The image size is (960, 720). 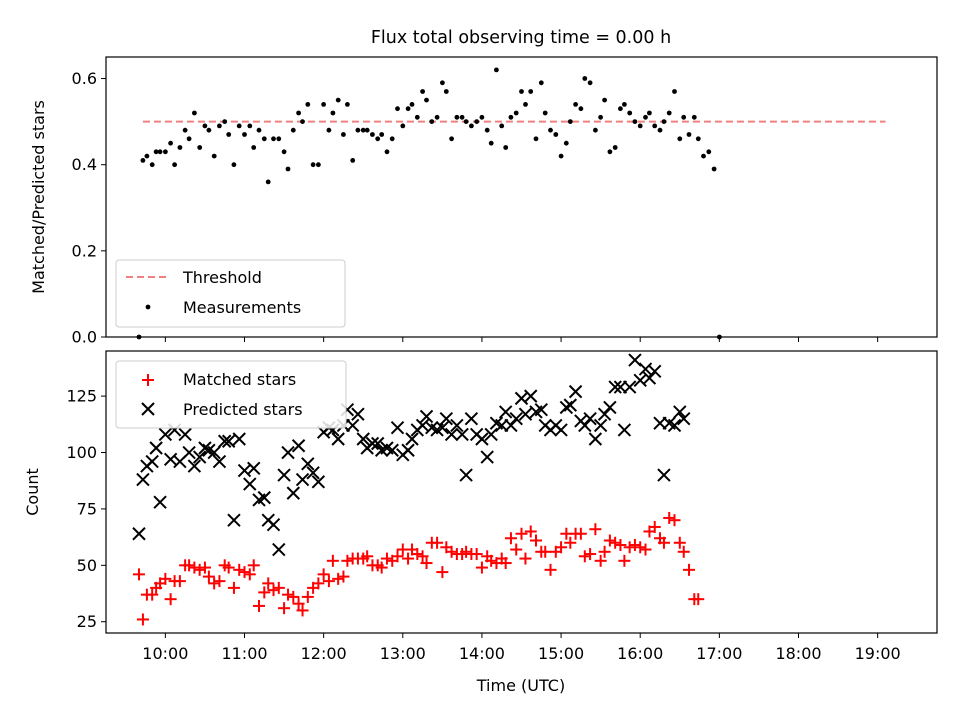 What do you see at coordinates (521, 38) in the screenshot?
I see `top-chart-title: Flux total observing time = 0.00 h` at bounding box center [521, 38].